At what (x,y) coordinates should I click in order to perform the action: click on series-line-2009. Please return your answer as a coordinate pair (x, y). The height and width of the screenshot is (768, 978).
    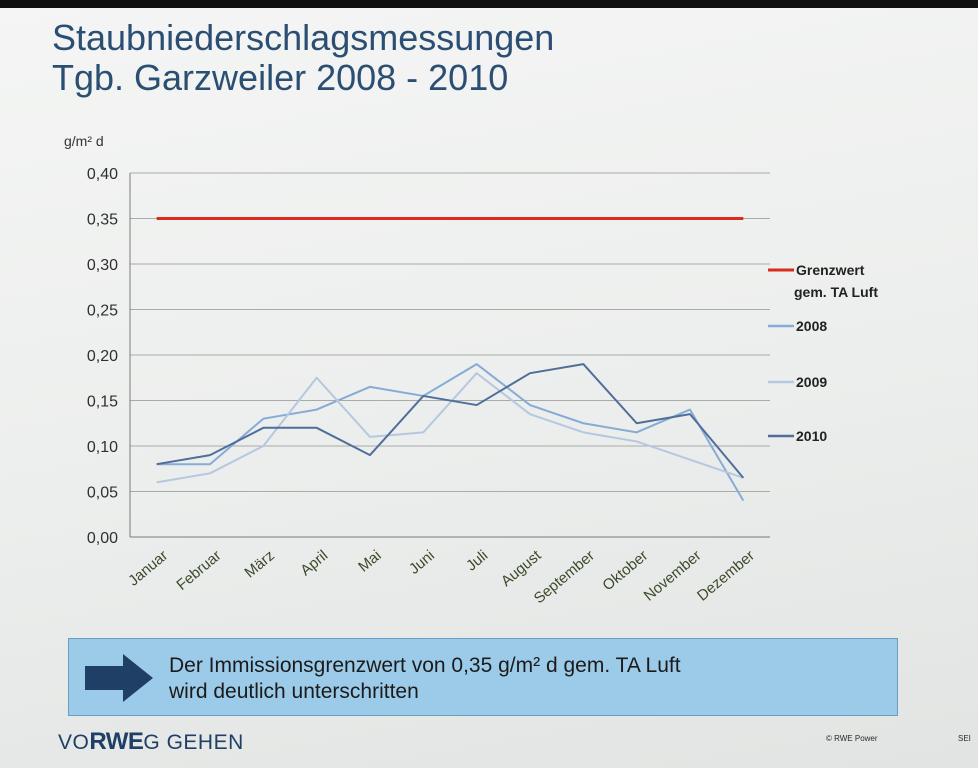
    Looking at the image, I should click on (450, 428).